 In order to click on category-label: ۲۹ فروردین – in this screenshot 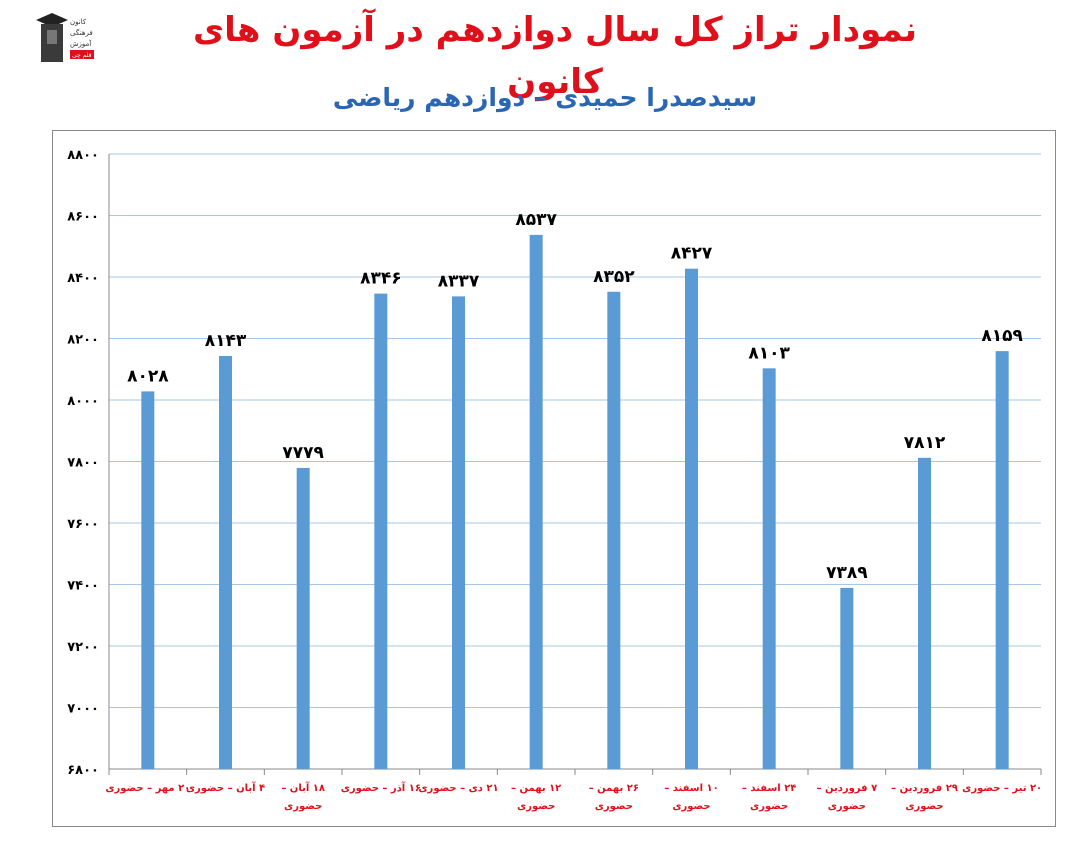, I will do `click(924, 788)`.